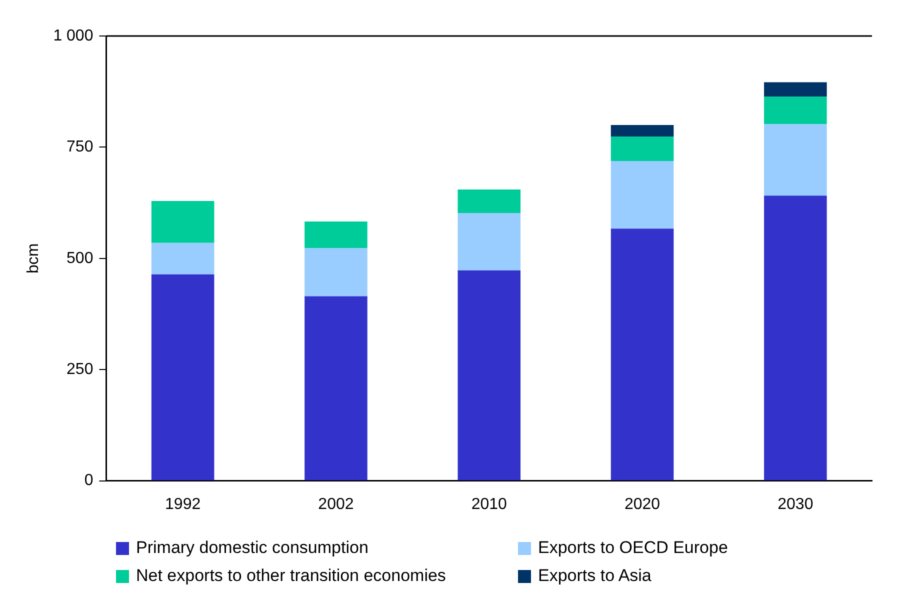 The image size is (899, 605). Describe the element at coordinates (80, 369) in the screenshot. I see `y-tick-label: 250` at that location.